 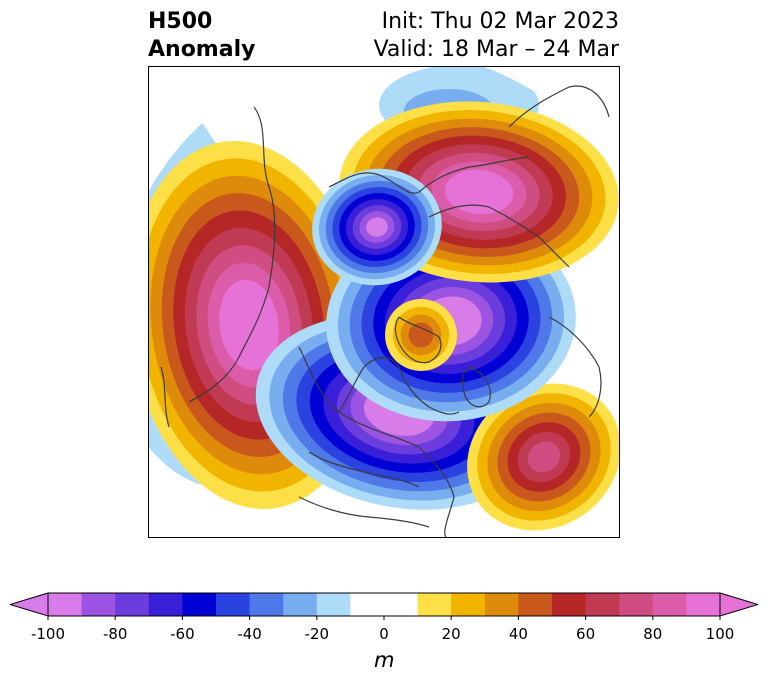 What do you see at coordinates (180, 21) in the screenshot?
I see `title-line1: H500` at bounding box center [180, 21].